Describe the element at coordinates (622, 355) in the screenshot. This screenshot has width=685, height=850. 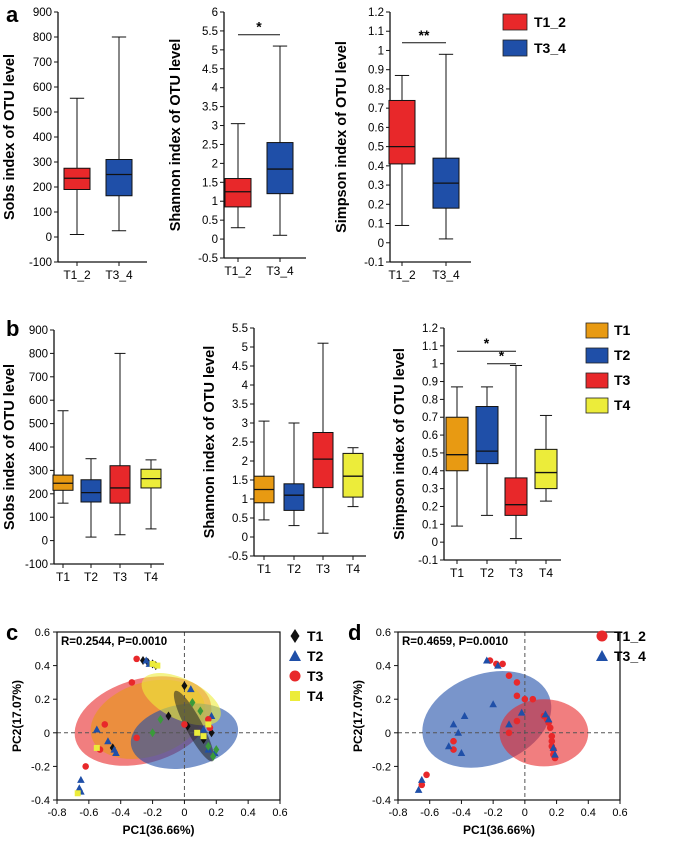
I see `legend-label-t2: T2` at that location.